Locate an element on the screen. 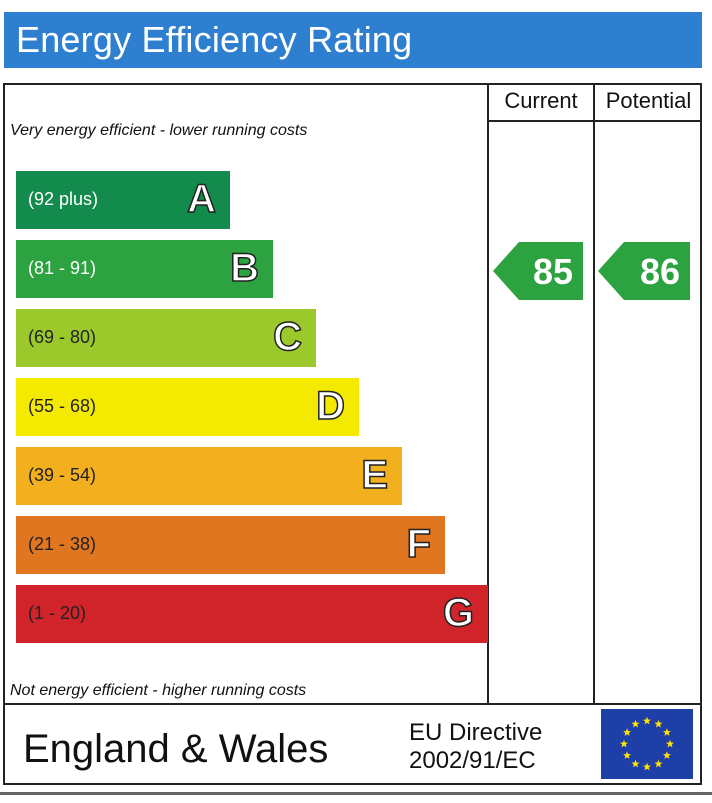 The image size is (712, 803). band-letter-label: B is located at coordinates (244, 268).